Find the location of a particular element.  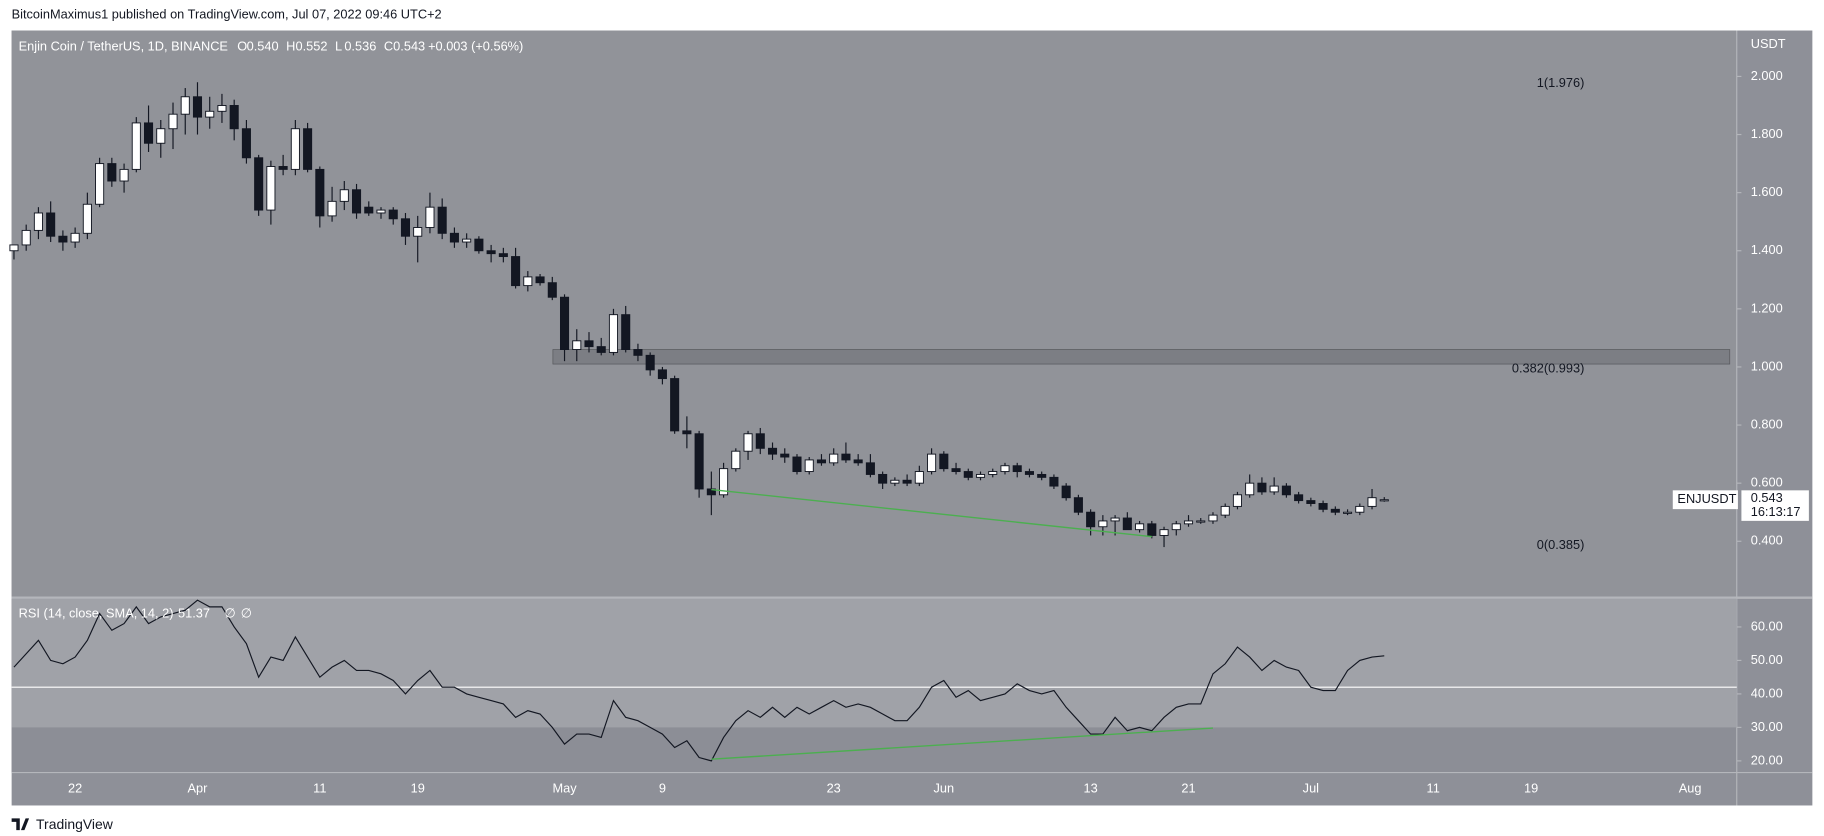

symbol-label: ENJUSDT is located at coordinates (1706, 498).